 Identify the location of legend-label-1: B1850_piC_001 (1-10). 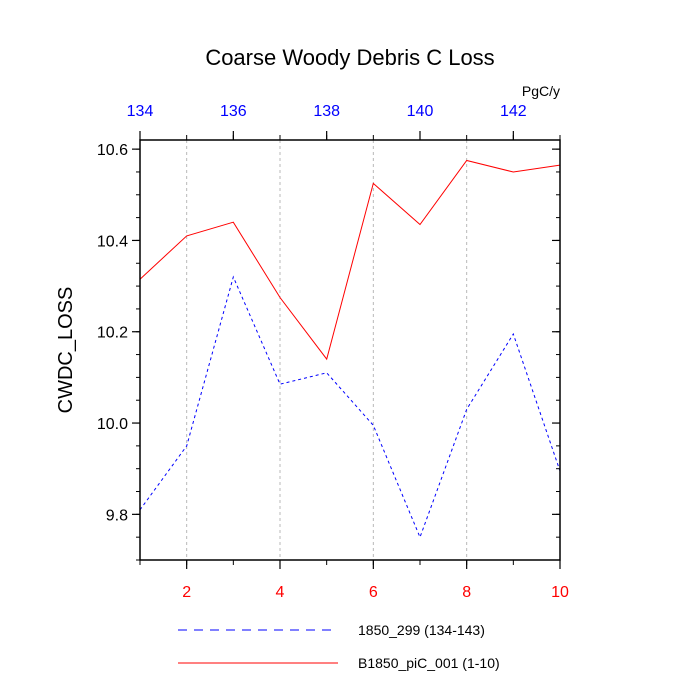
(429, 663).